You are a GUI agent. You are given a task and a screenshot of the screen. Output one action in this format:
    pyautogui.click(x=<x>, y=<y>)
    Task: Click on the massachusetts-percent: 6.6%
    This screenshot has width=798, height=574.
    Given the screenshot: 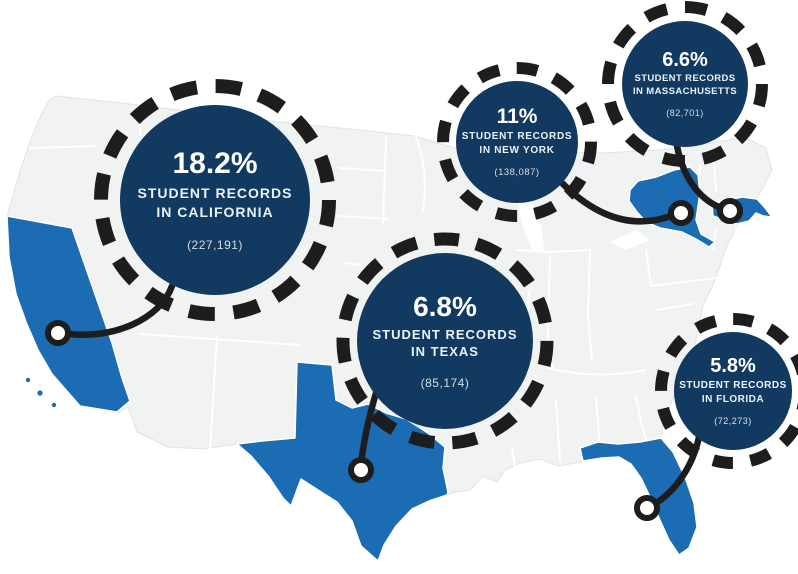 What is the action you would take?
    pyautogui.click(x=685, y=59)
    